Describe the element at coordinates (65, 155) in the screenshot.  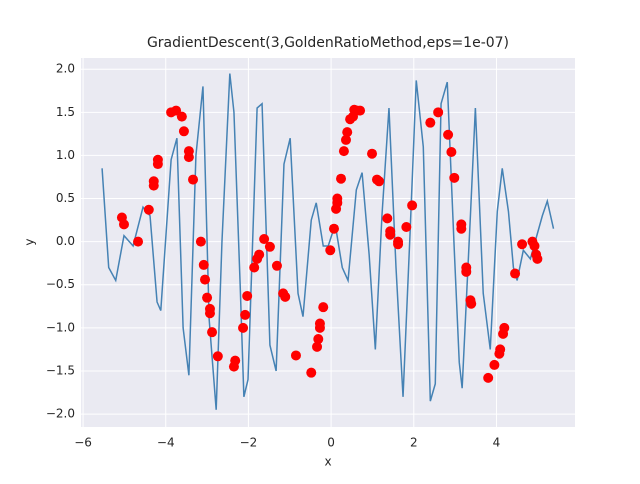
I see `y-tick-label: 1.0` at that location.